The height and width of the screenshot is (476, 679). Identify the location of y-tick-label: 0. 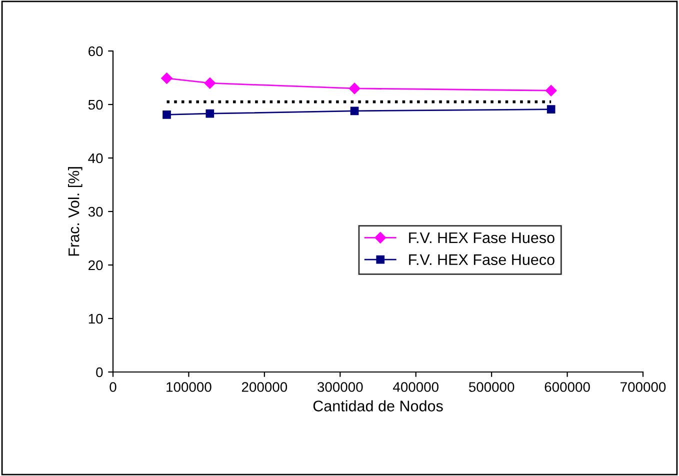
(99, 372).